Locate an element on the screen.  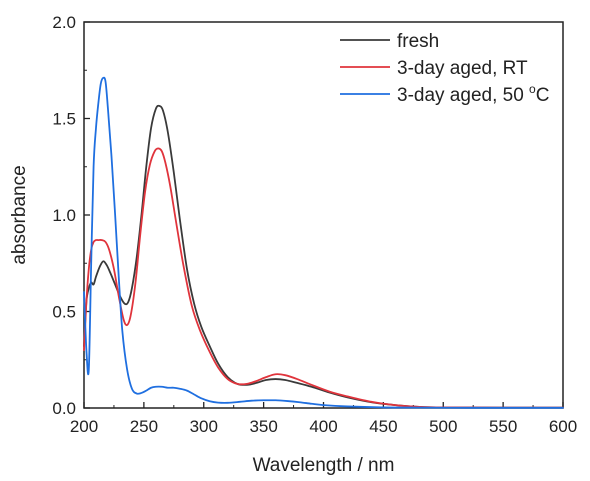
x-axis-title: Wavelength / nm is located at coordinates (324, 465).